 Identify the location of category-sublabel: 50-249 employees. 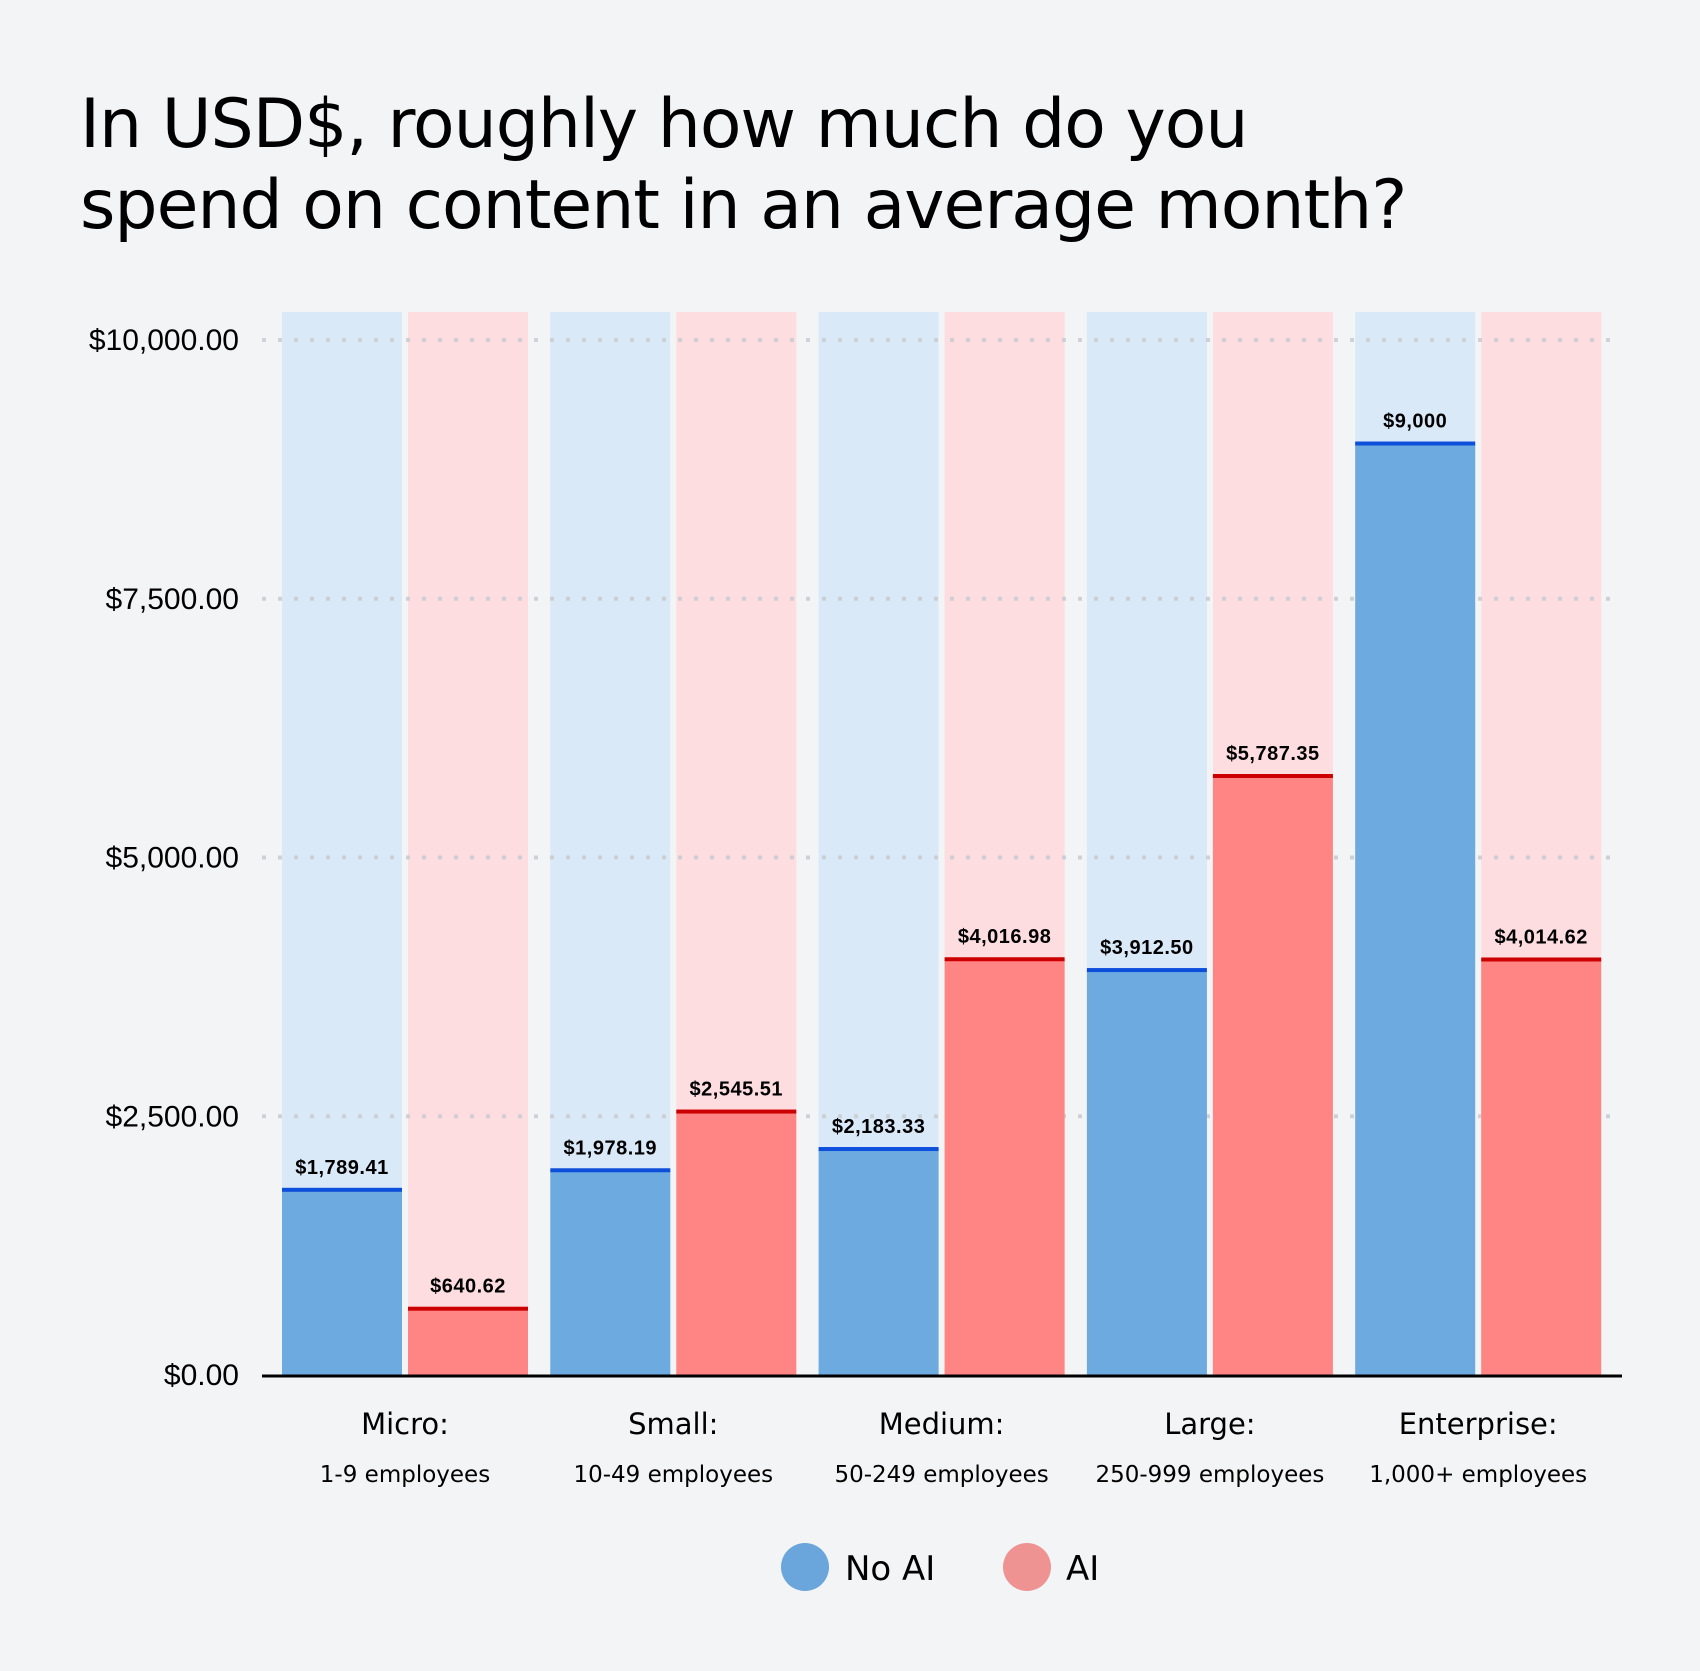
(941, 1475).